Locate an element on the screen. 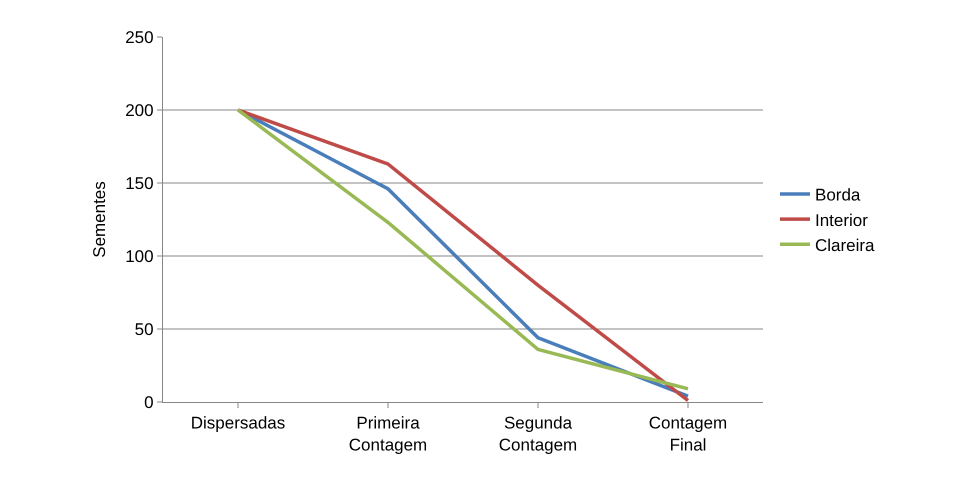 Image resolution: width=962 pixels, height=499 pixels. legend-label: Borda is located at coordinates (838, 195).